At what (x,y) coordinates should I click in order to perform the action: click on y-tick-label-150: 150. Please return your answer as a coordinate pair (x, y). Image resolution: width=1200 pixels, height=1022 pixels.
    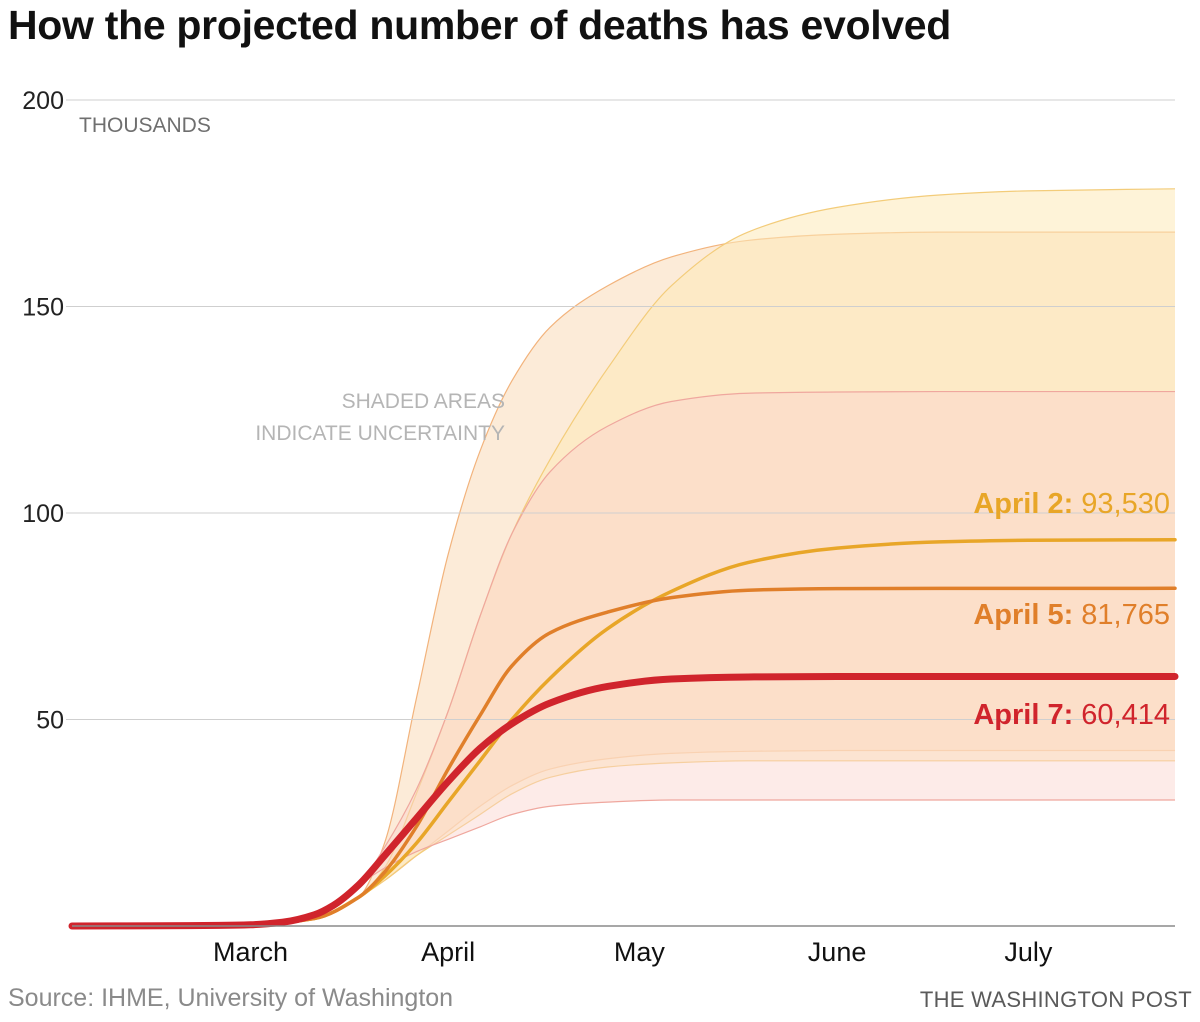
    Looking at the image, I should click on (43, 308).